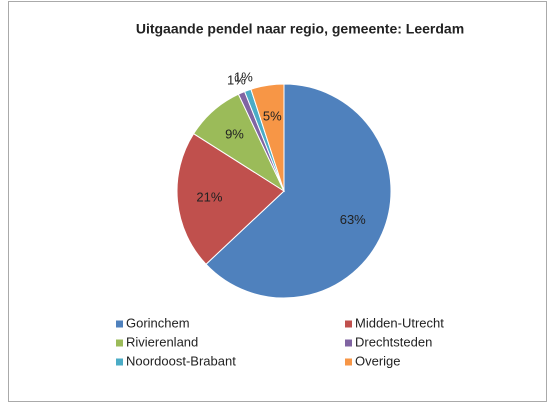  I want to click on legend-label: Drechtsteden, so click(393, 341).